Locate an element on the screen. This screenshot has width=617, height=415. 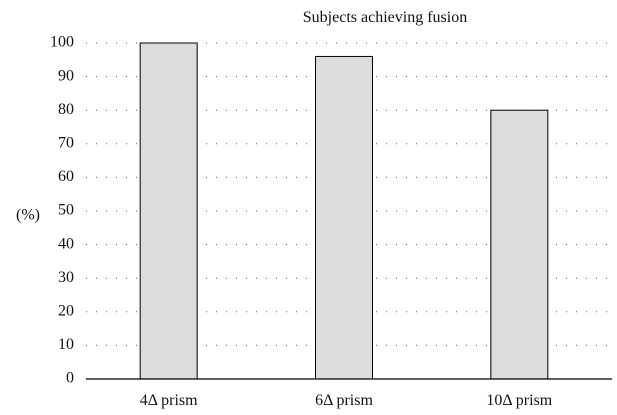
y-tick-label: 60 is located at coordinates (66, 176).